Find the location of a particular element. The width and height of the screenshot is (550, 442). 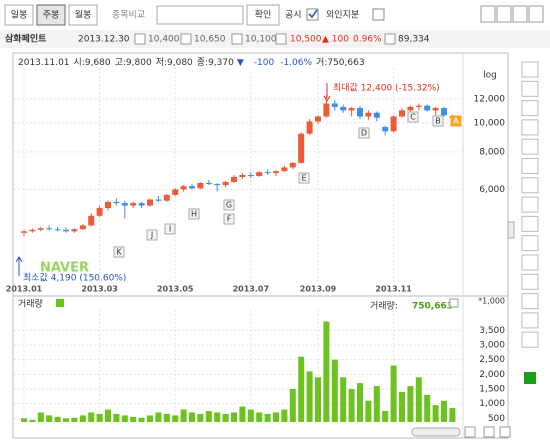

y-tick-label: 2,000 is located at coordinates (492, 375).